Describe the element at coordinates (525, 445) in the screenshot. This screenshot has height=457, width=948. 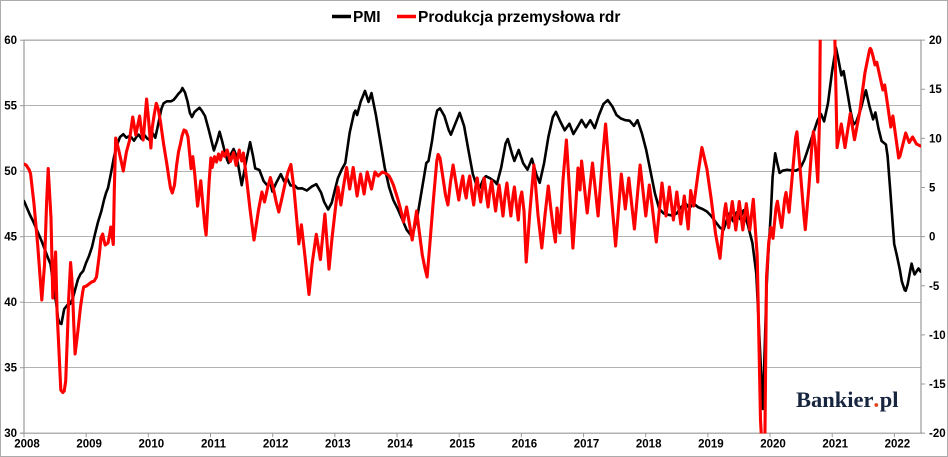
I see `svg-text: 2016` at that location.